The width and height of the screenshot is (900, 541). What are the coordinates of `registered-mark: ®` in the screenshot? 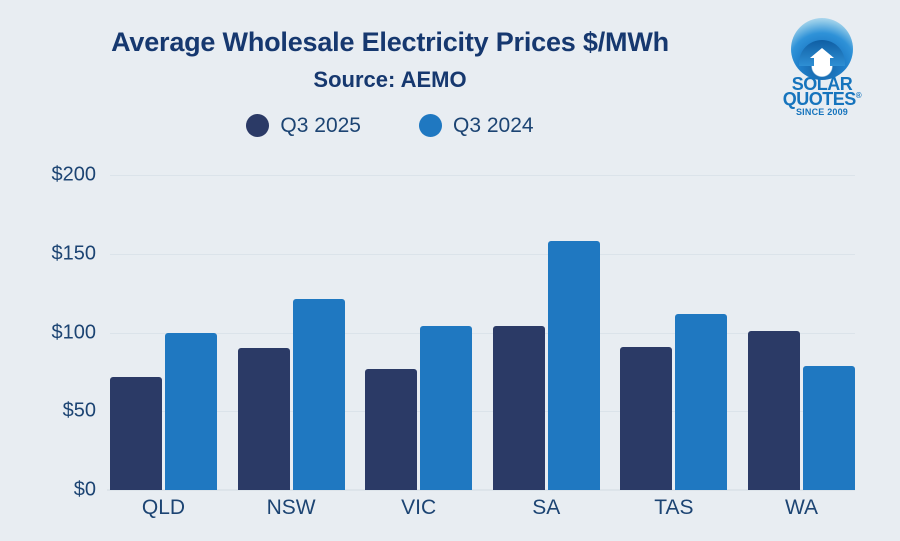 It's located at (858, 95).